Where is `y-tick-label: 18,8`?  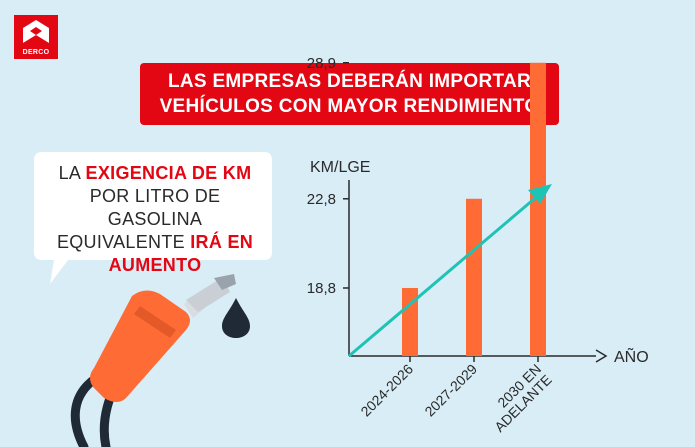 y-tick-label: 18,8 is located at coordinates (321, 288).